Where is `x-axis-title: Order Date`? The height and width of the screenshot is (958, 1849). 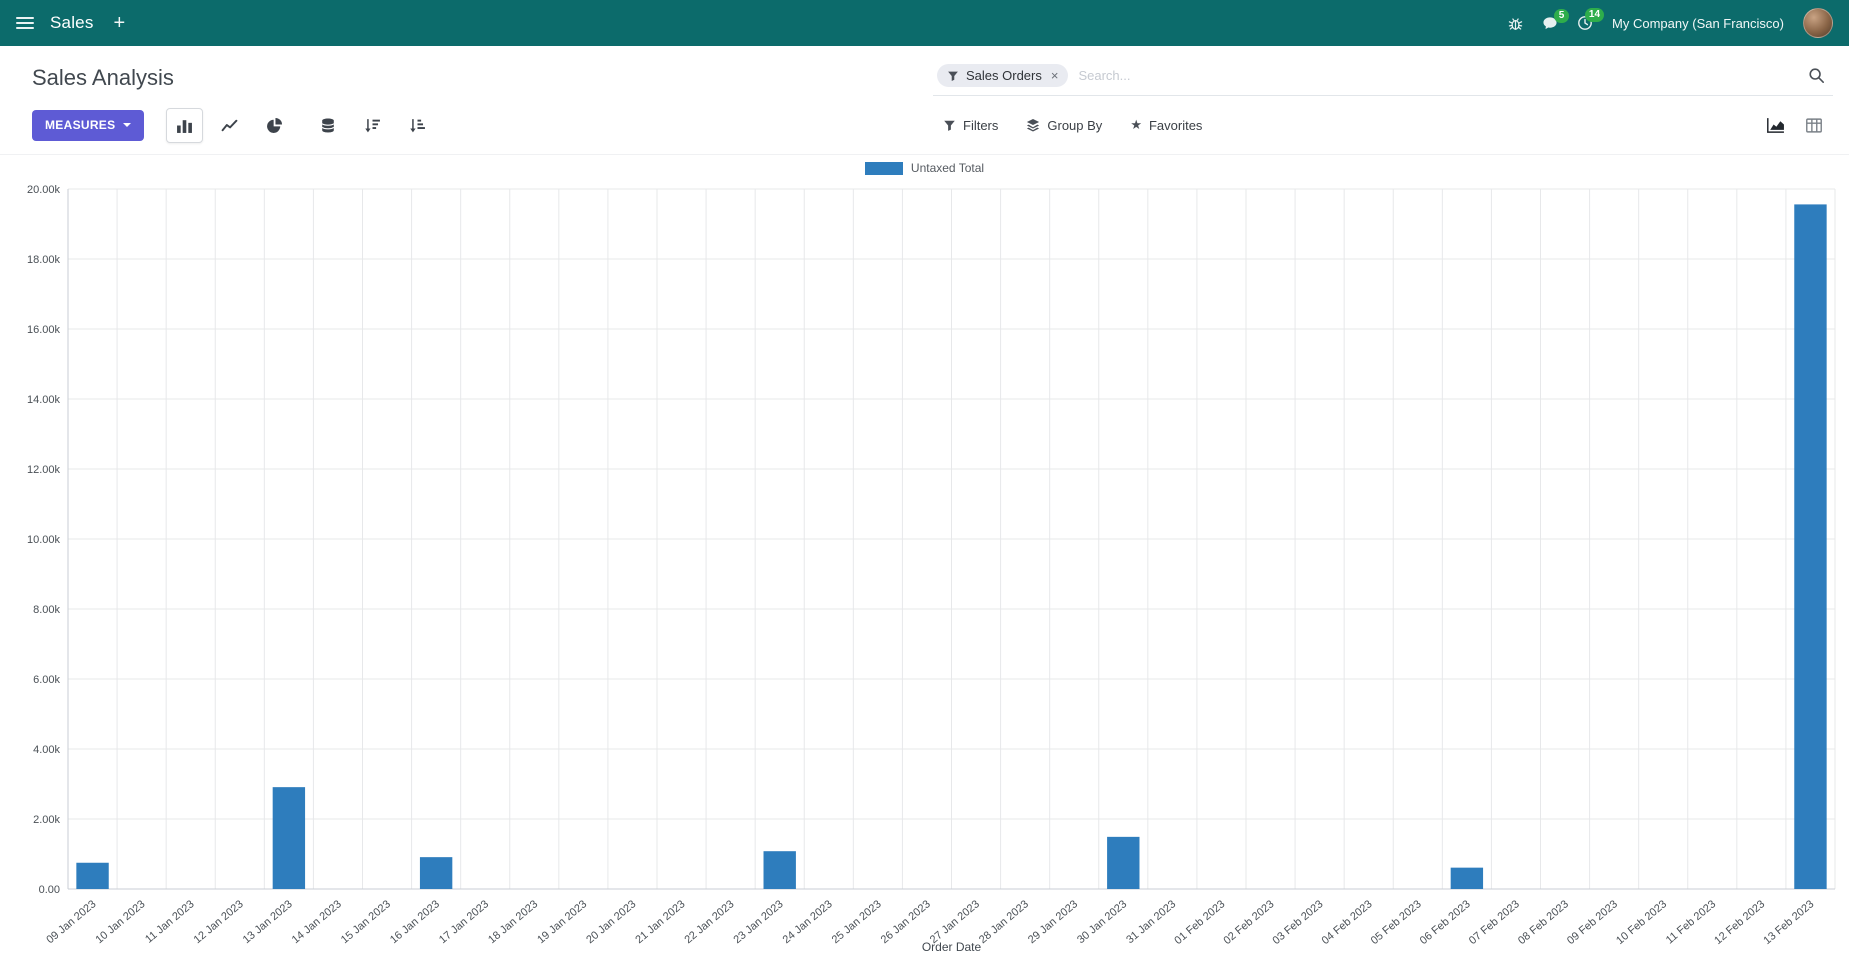
x-axis-title: Order Date is located at coordinates (952, 947).